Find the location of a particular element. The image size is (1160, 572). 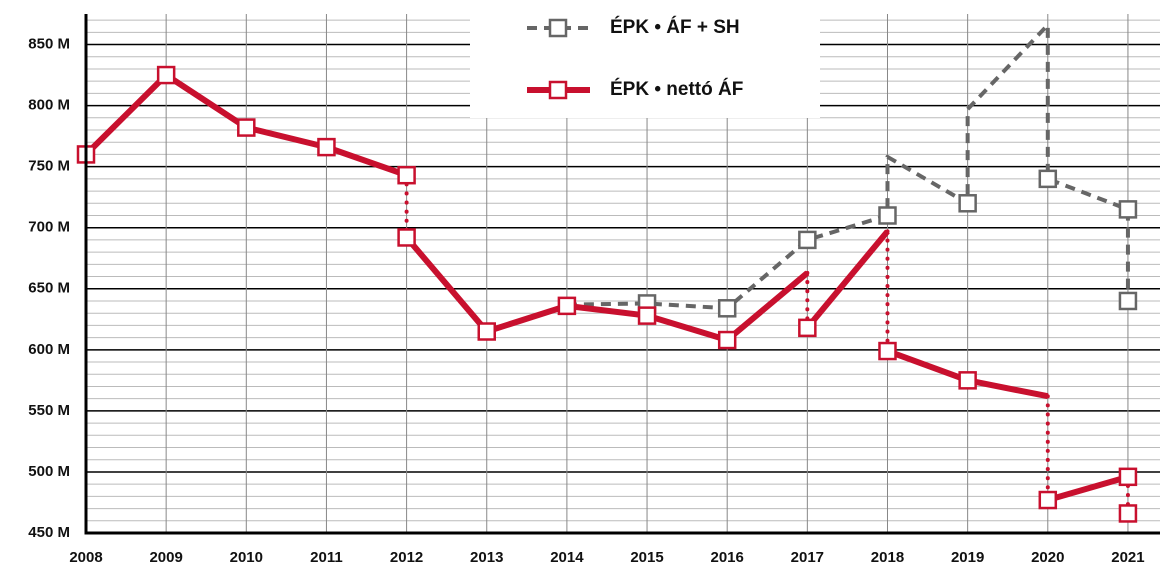

x-tick-label: 2013 is located at coordinates (486, 557).